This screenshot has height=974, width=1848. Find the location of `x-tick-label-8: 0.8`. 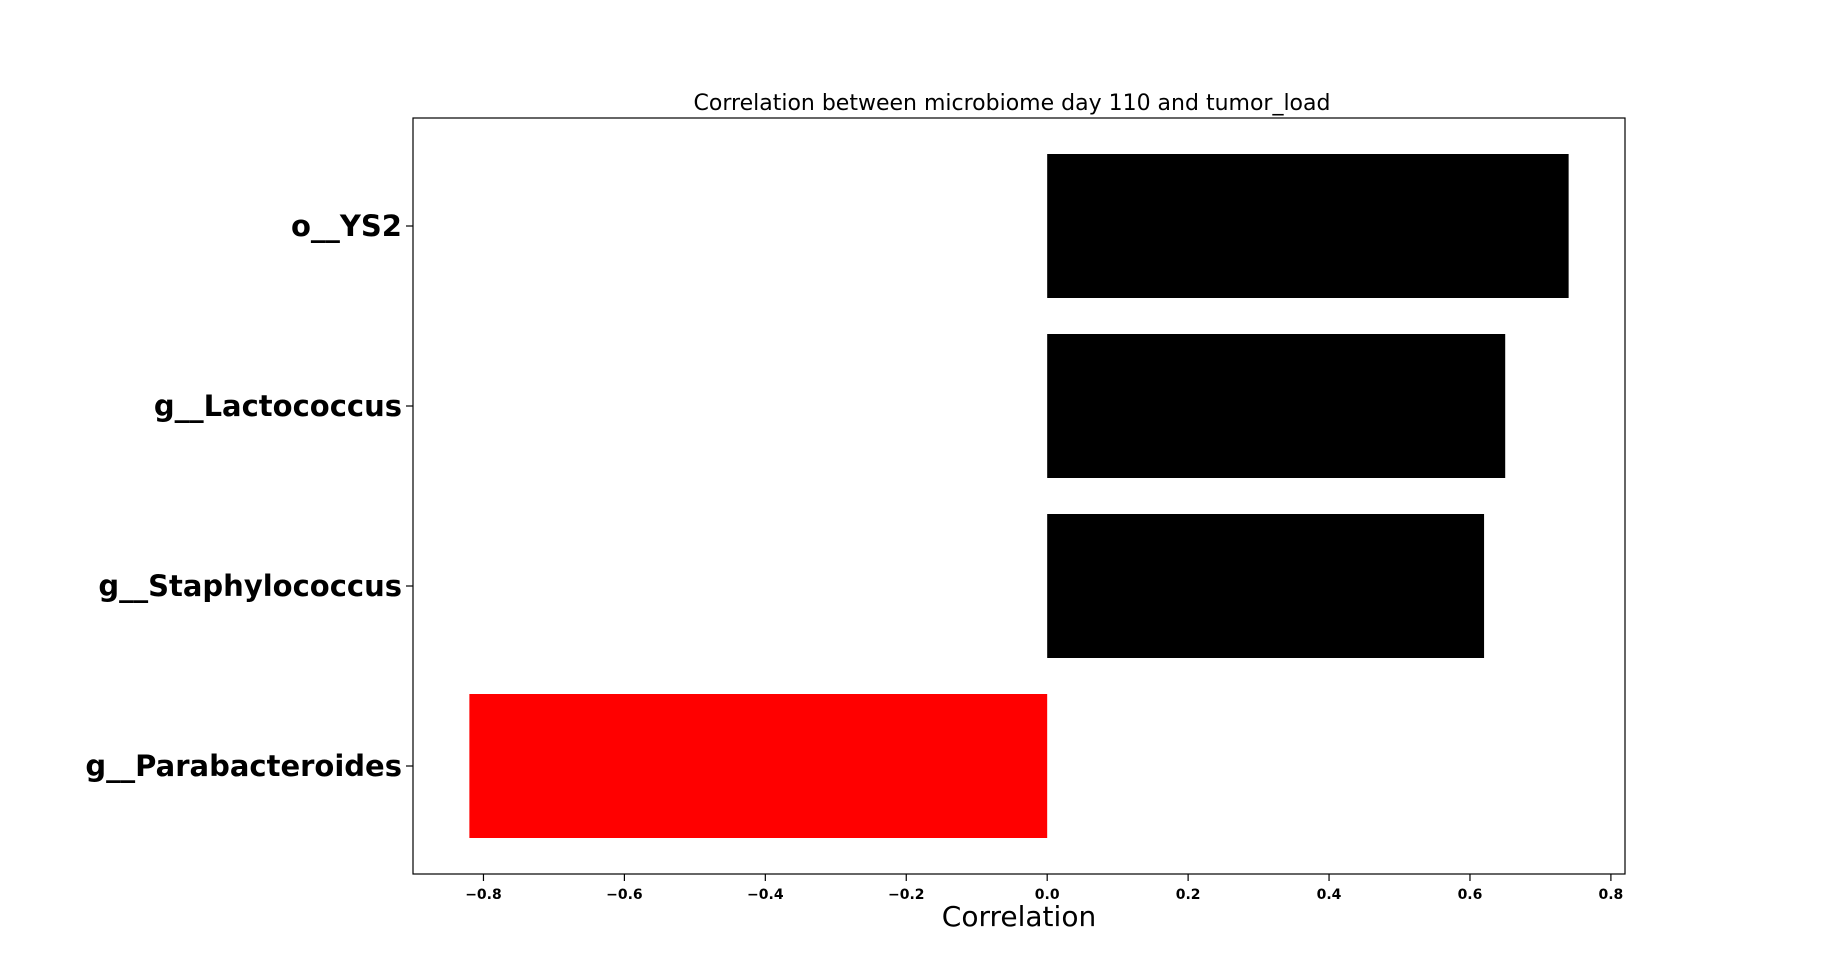

x-tick-label-8: 0.8 is located at coordinates (1611, 895).